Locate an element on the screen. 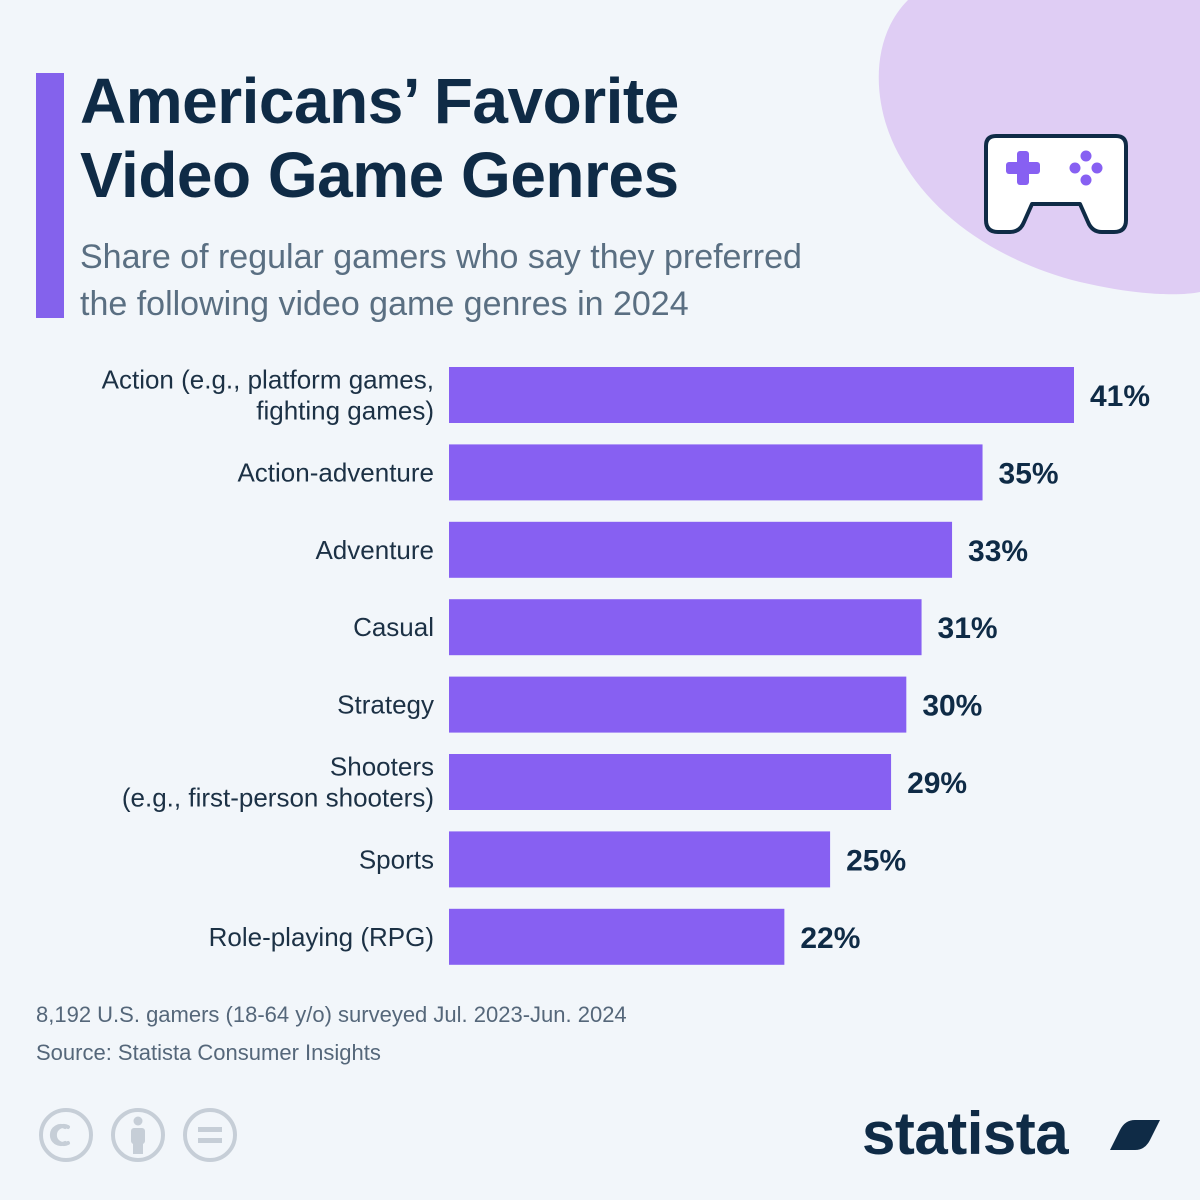 The width and height of the screenshot is (1200, 1200). attribution-icon is located at coordinates (138, 1135).